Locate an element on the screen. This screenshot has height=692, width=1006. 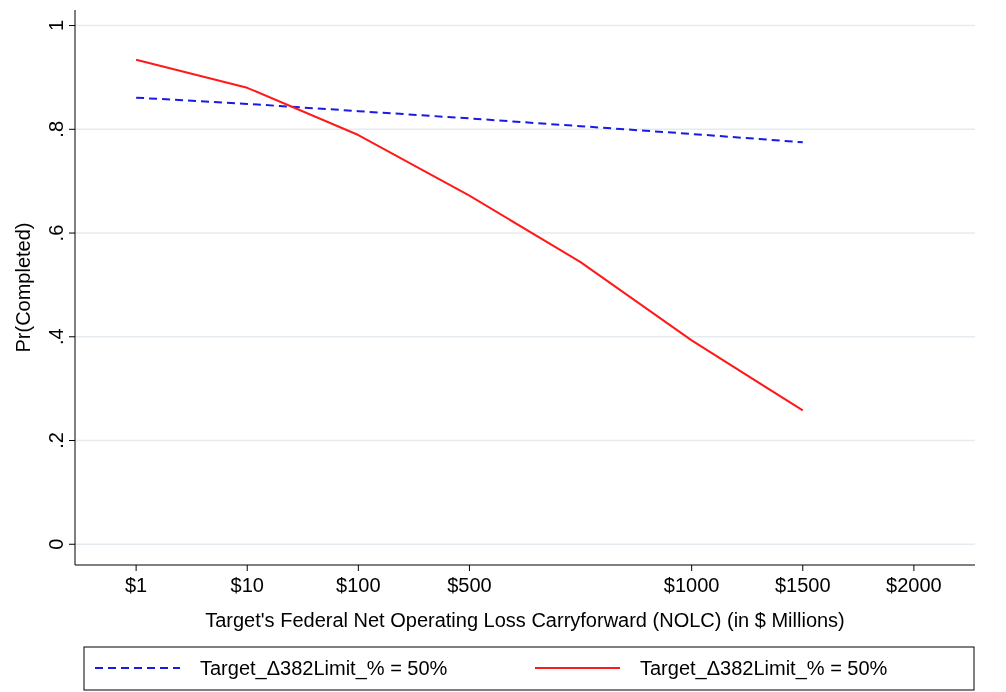
y-axis-title: Pr(Completed) is located at coordinates (23, 287).